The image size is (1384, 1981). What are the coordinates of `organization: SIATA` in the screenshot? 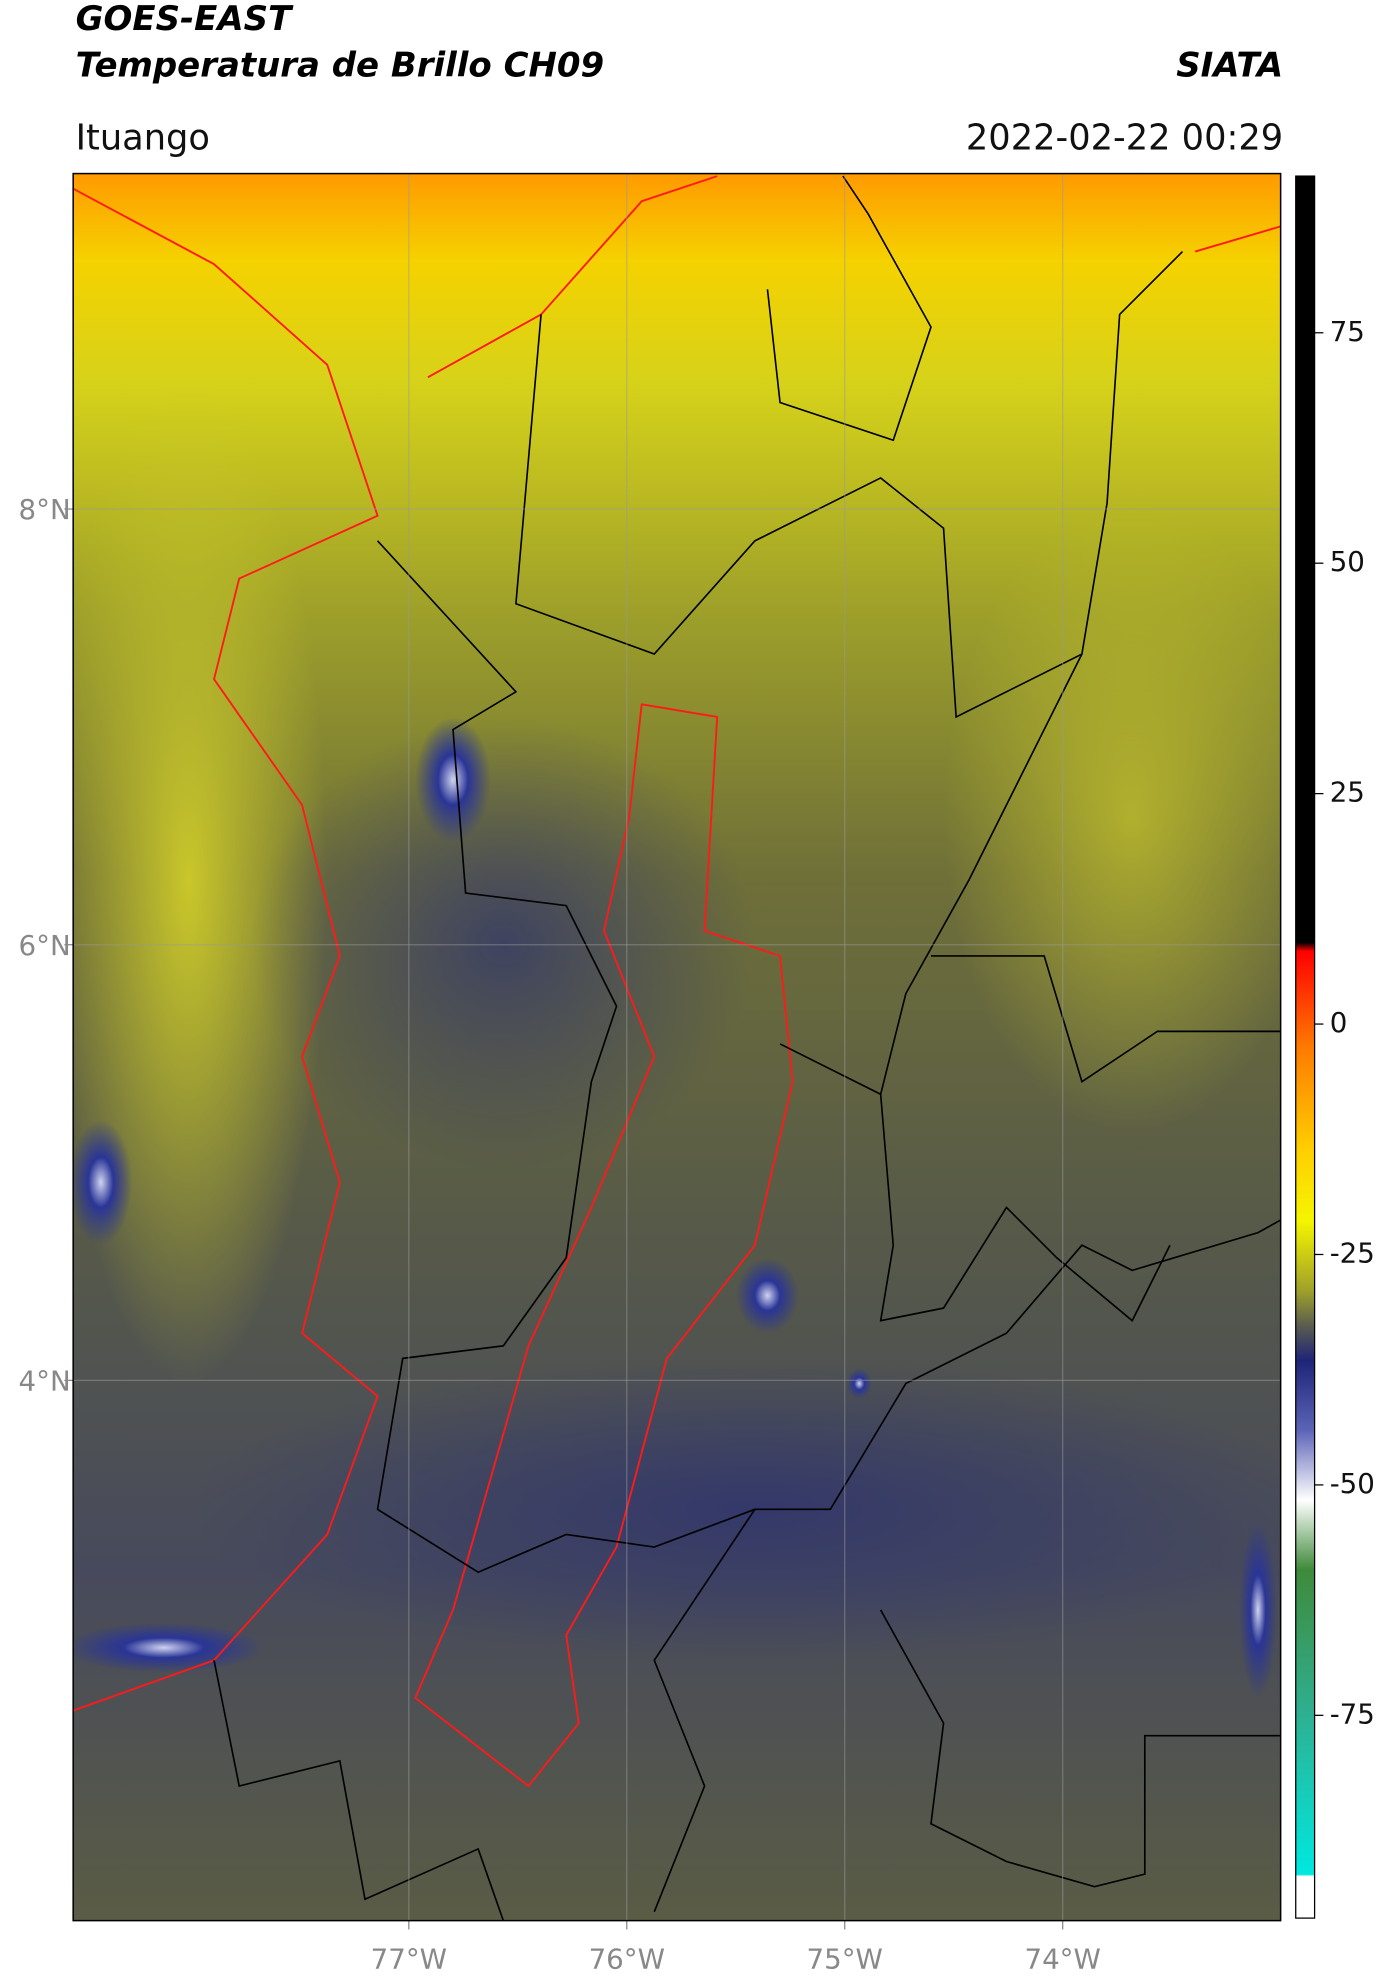 It's located at (1229, 66).